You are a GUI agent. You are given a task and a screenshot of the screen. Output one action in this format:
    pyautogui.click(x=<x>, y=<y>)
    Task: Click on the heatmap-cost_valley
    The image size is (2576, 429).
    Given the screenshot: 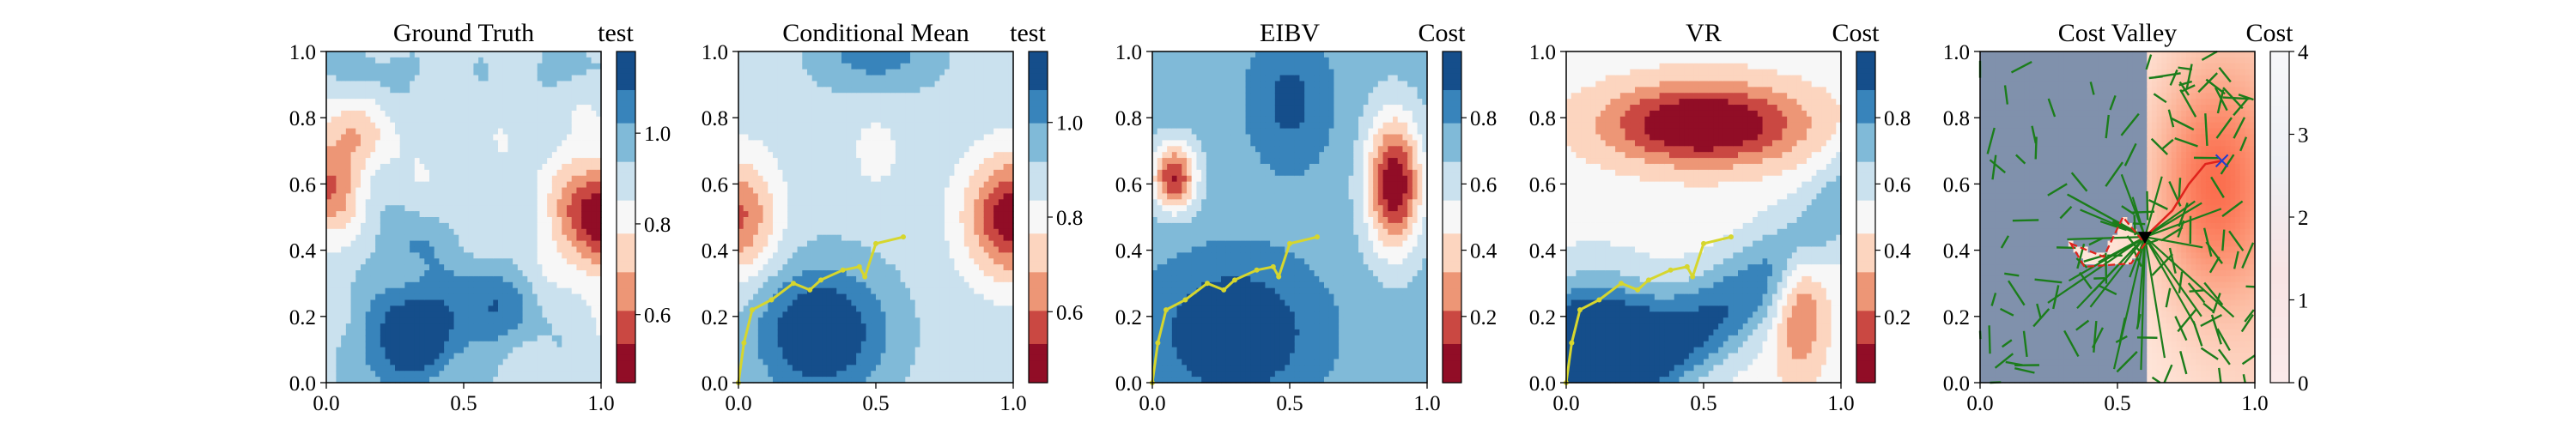 What is the action you would take?
    pyautogui.click(x=2118, y=218)
    